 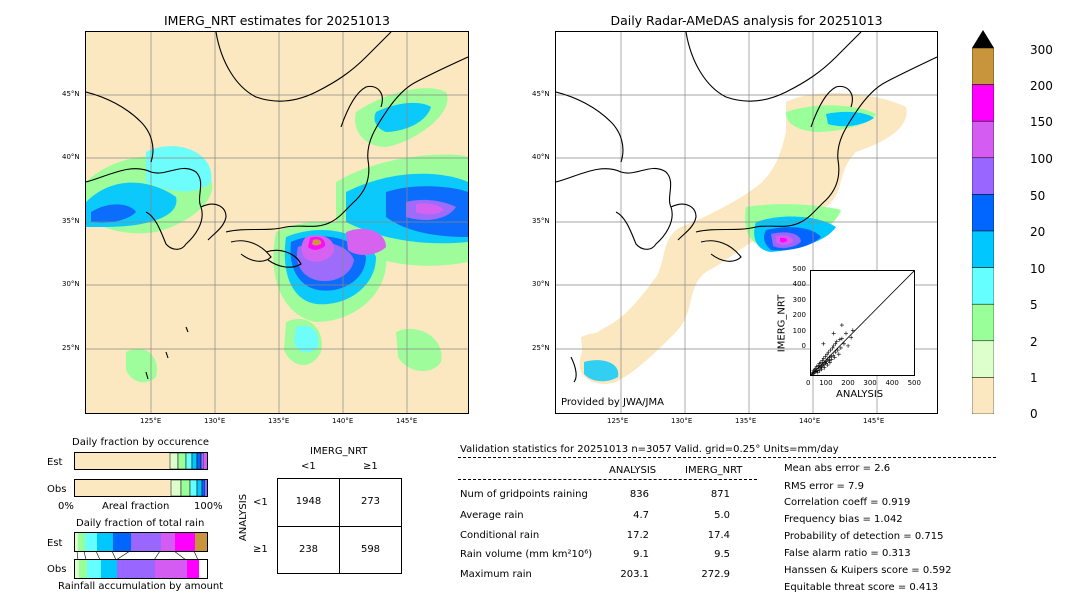 What do you see at coordinates (140, 523) in the screenshot?
I see `amount-title: Daily fraction of total rain` at bounding box center [140, 523].